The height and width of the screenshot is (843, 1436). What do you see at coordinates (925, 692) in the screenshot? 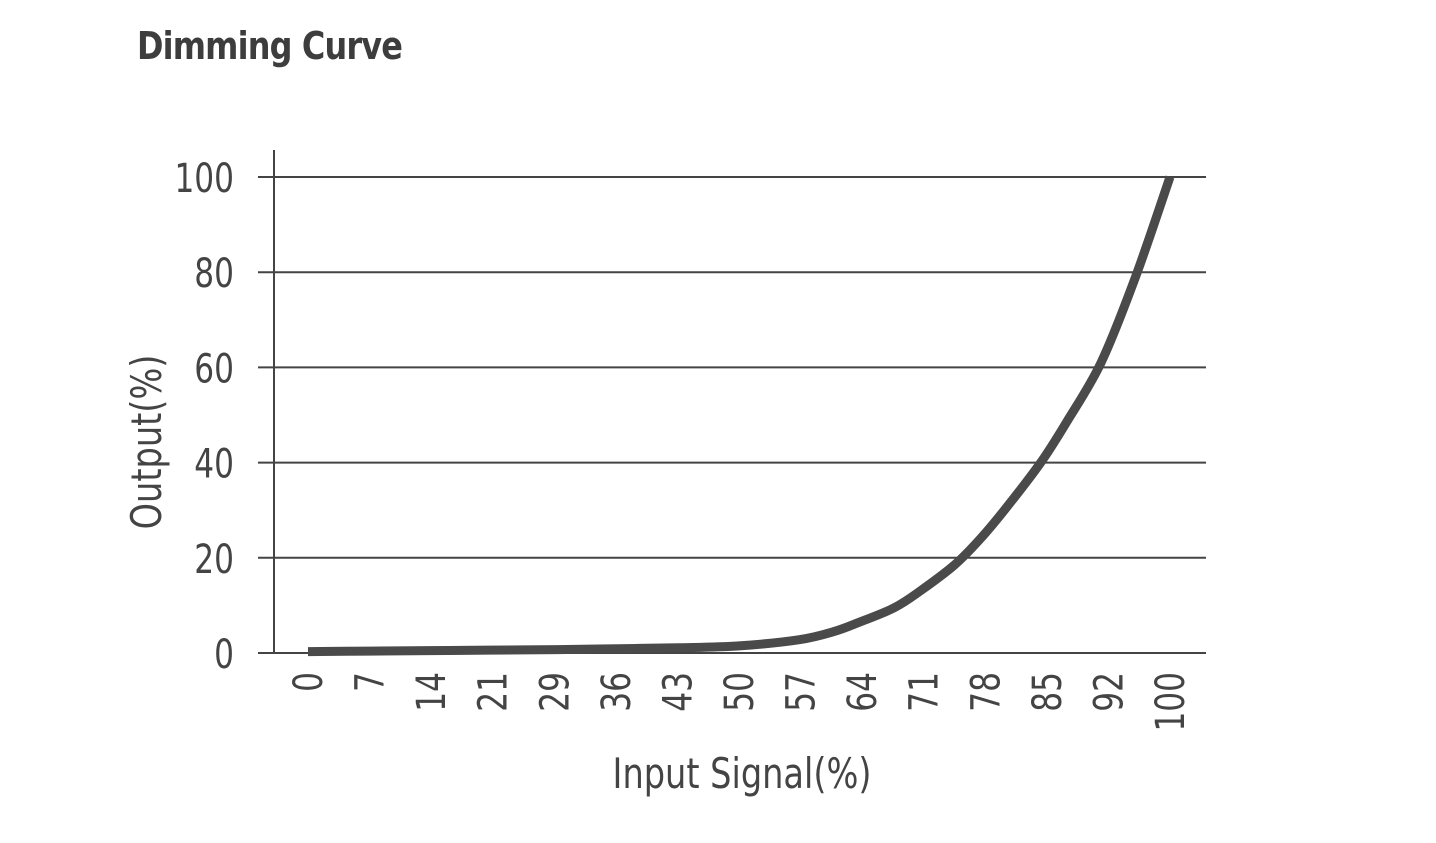
I see `x-tick-label: 71` at bounding box center [925, 692].